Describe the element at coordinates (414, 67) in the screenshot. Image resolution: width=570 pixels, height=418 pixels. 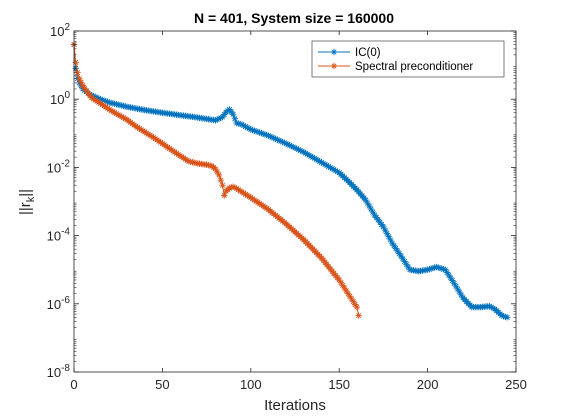
I see `legend-label: Spectral preconditioner` at that location.